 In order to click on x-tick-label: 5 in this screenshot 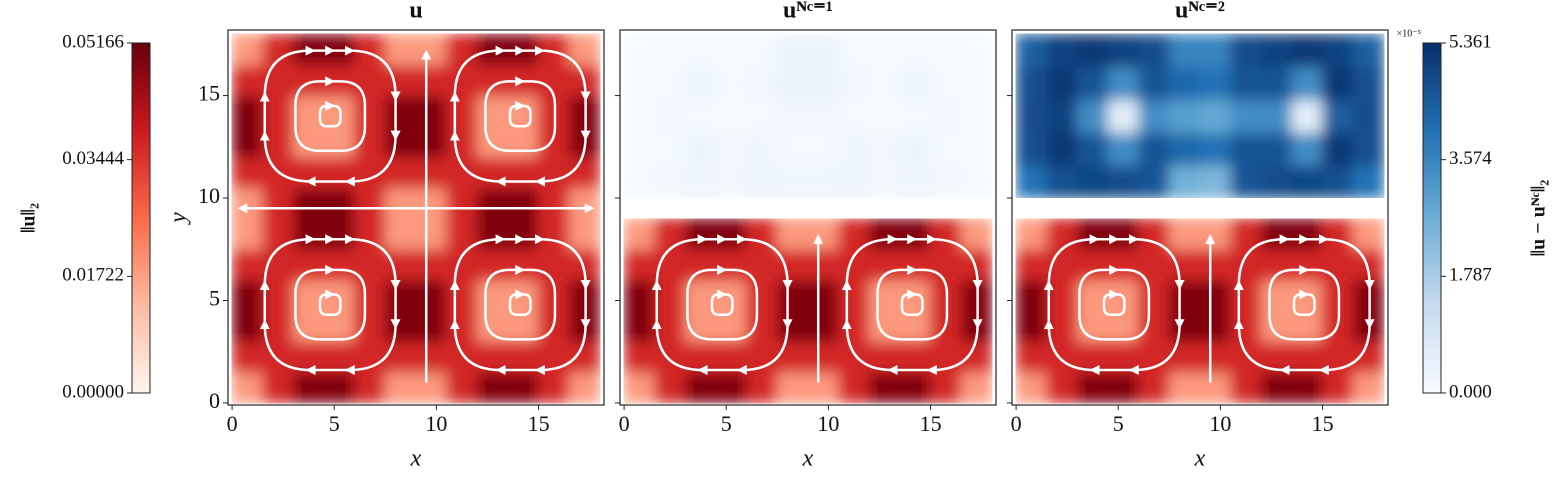, I will do `click(334, 423)`.